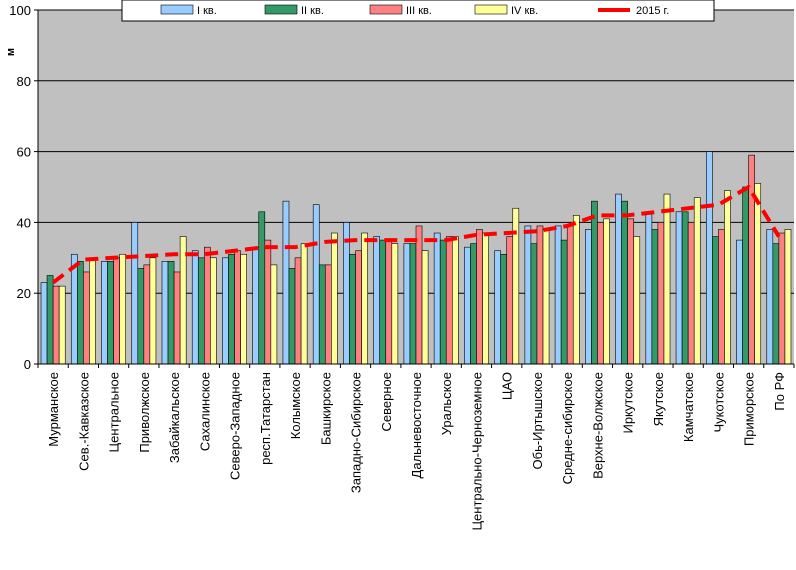 The width and height of the screenshot is (796, 570). I want to click on x-tick-label: По РФ, so click(779, 391).